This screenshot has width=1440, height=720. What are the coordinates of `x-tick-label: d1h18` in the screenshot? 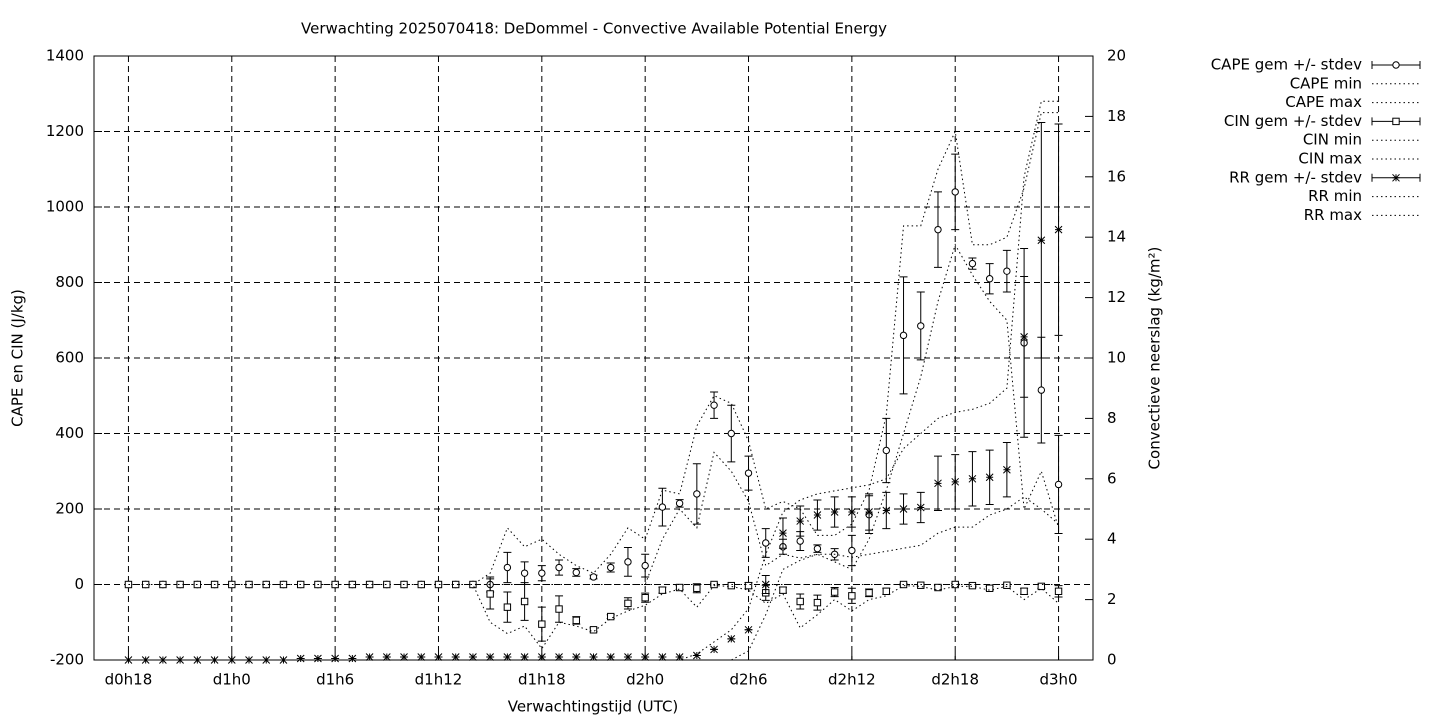 It's located at (542, 680).